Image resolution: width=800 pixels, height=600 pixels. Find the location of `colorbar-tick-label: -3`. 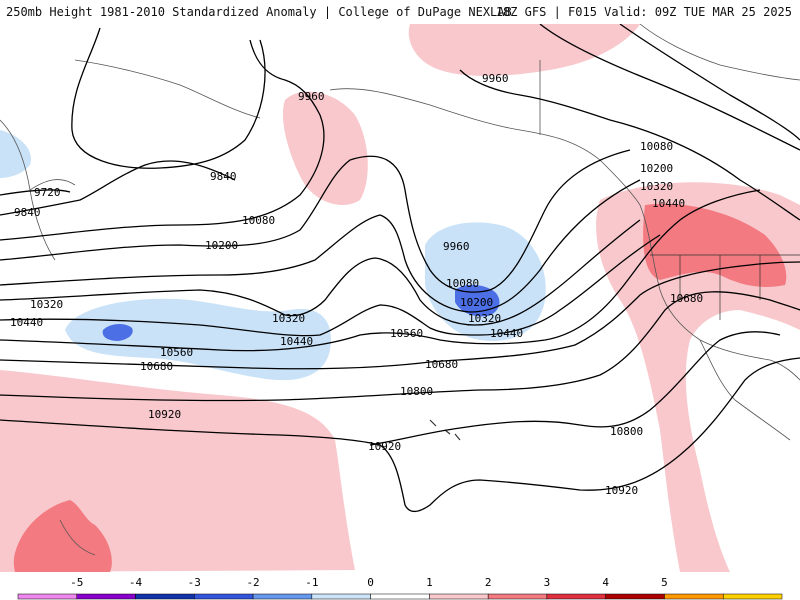

colorbar-tick-label: -3 is located at coordinates (194, 582).